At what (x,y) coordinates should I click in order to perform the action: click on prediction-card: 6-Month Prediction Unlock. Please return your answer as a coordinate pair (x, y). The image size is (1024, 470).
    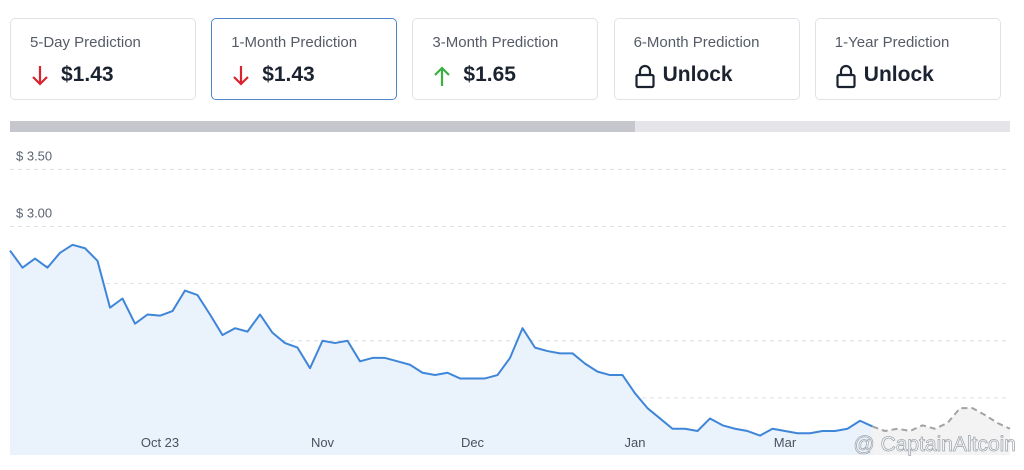
    Looking at the image, I should click on (706, 59).